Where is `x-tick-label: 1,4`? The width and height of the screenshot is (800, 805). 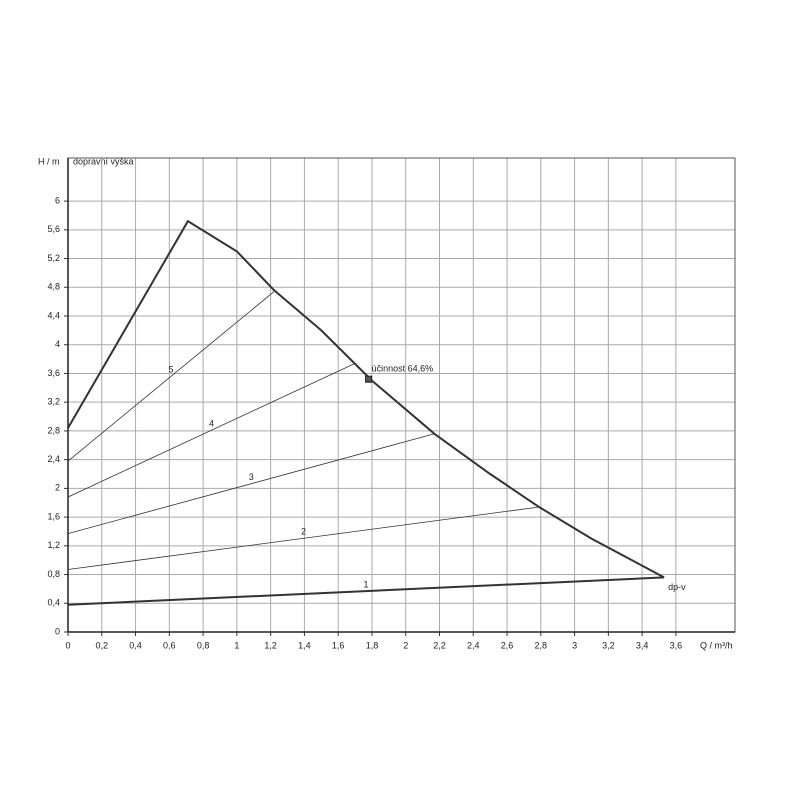 x-tick-label: 1,4 is located at coordinates (304, 645).